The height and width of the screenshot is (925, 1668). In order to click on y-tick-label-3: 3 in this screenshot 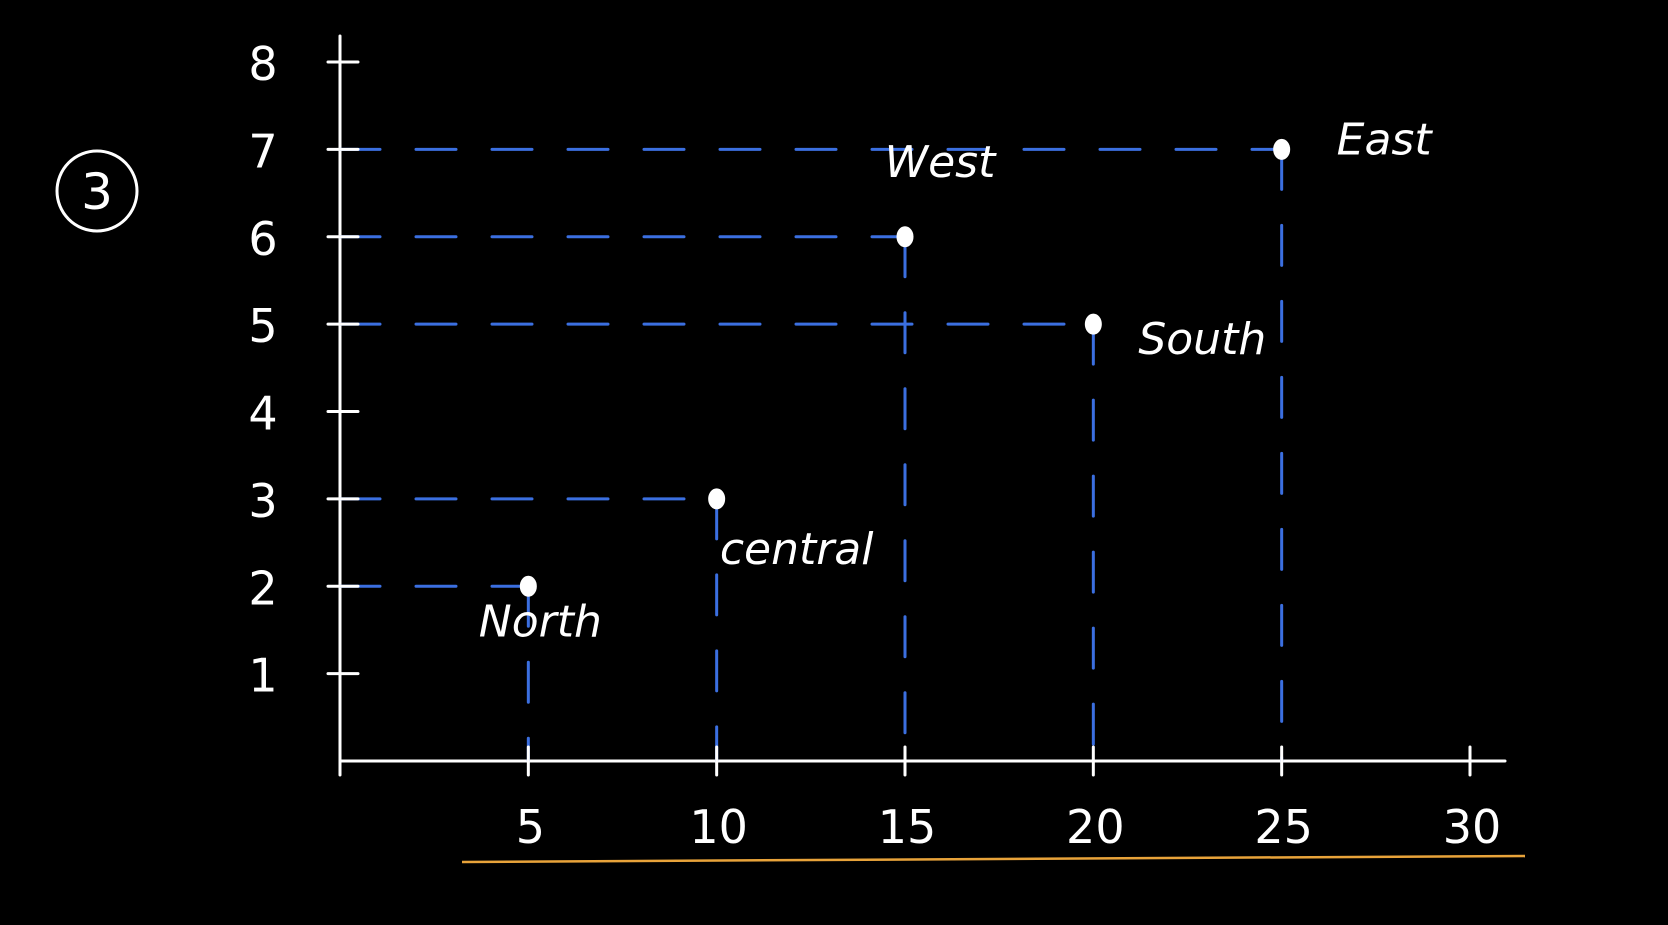, I will do `click(262, 501)`.